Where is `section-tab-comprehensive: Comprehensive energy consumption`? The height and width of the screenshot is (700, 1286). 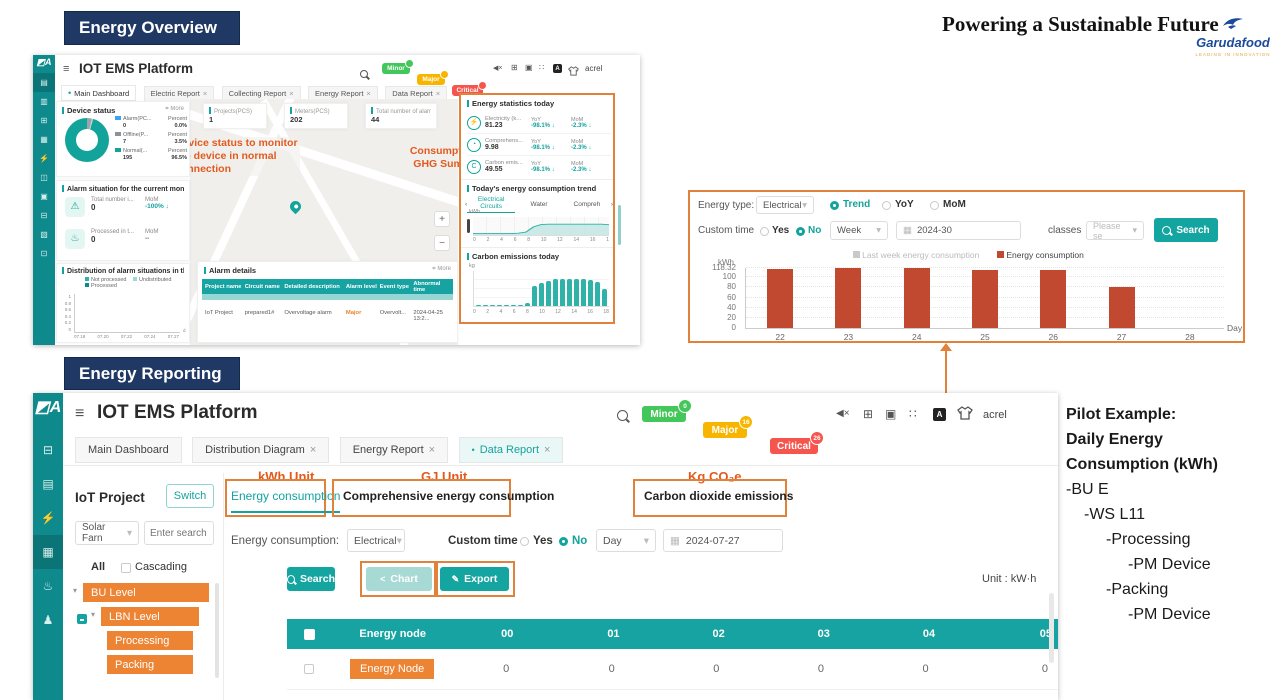 section-tab-comprehensive: Comprehensive energy consumption is located at coordinates (449, 496).